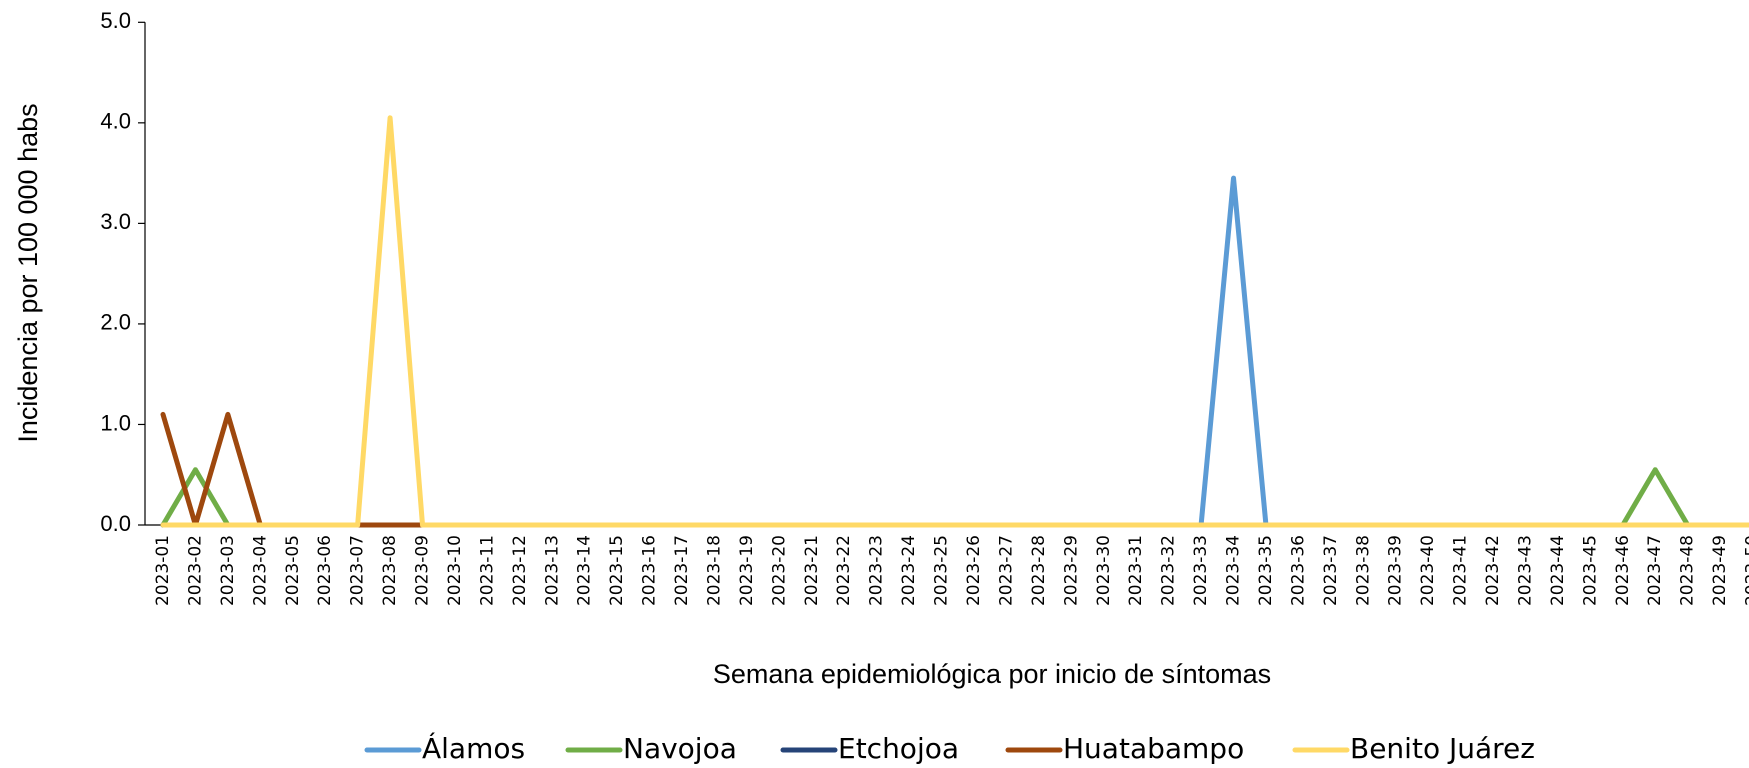 This screenshot has height=768, width=1749. I want to click on x-tick-label: 2023-29, so click(1071, 570).